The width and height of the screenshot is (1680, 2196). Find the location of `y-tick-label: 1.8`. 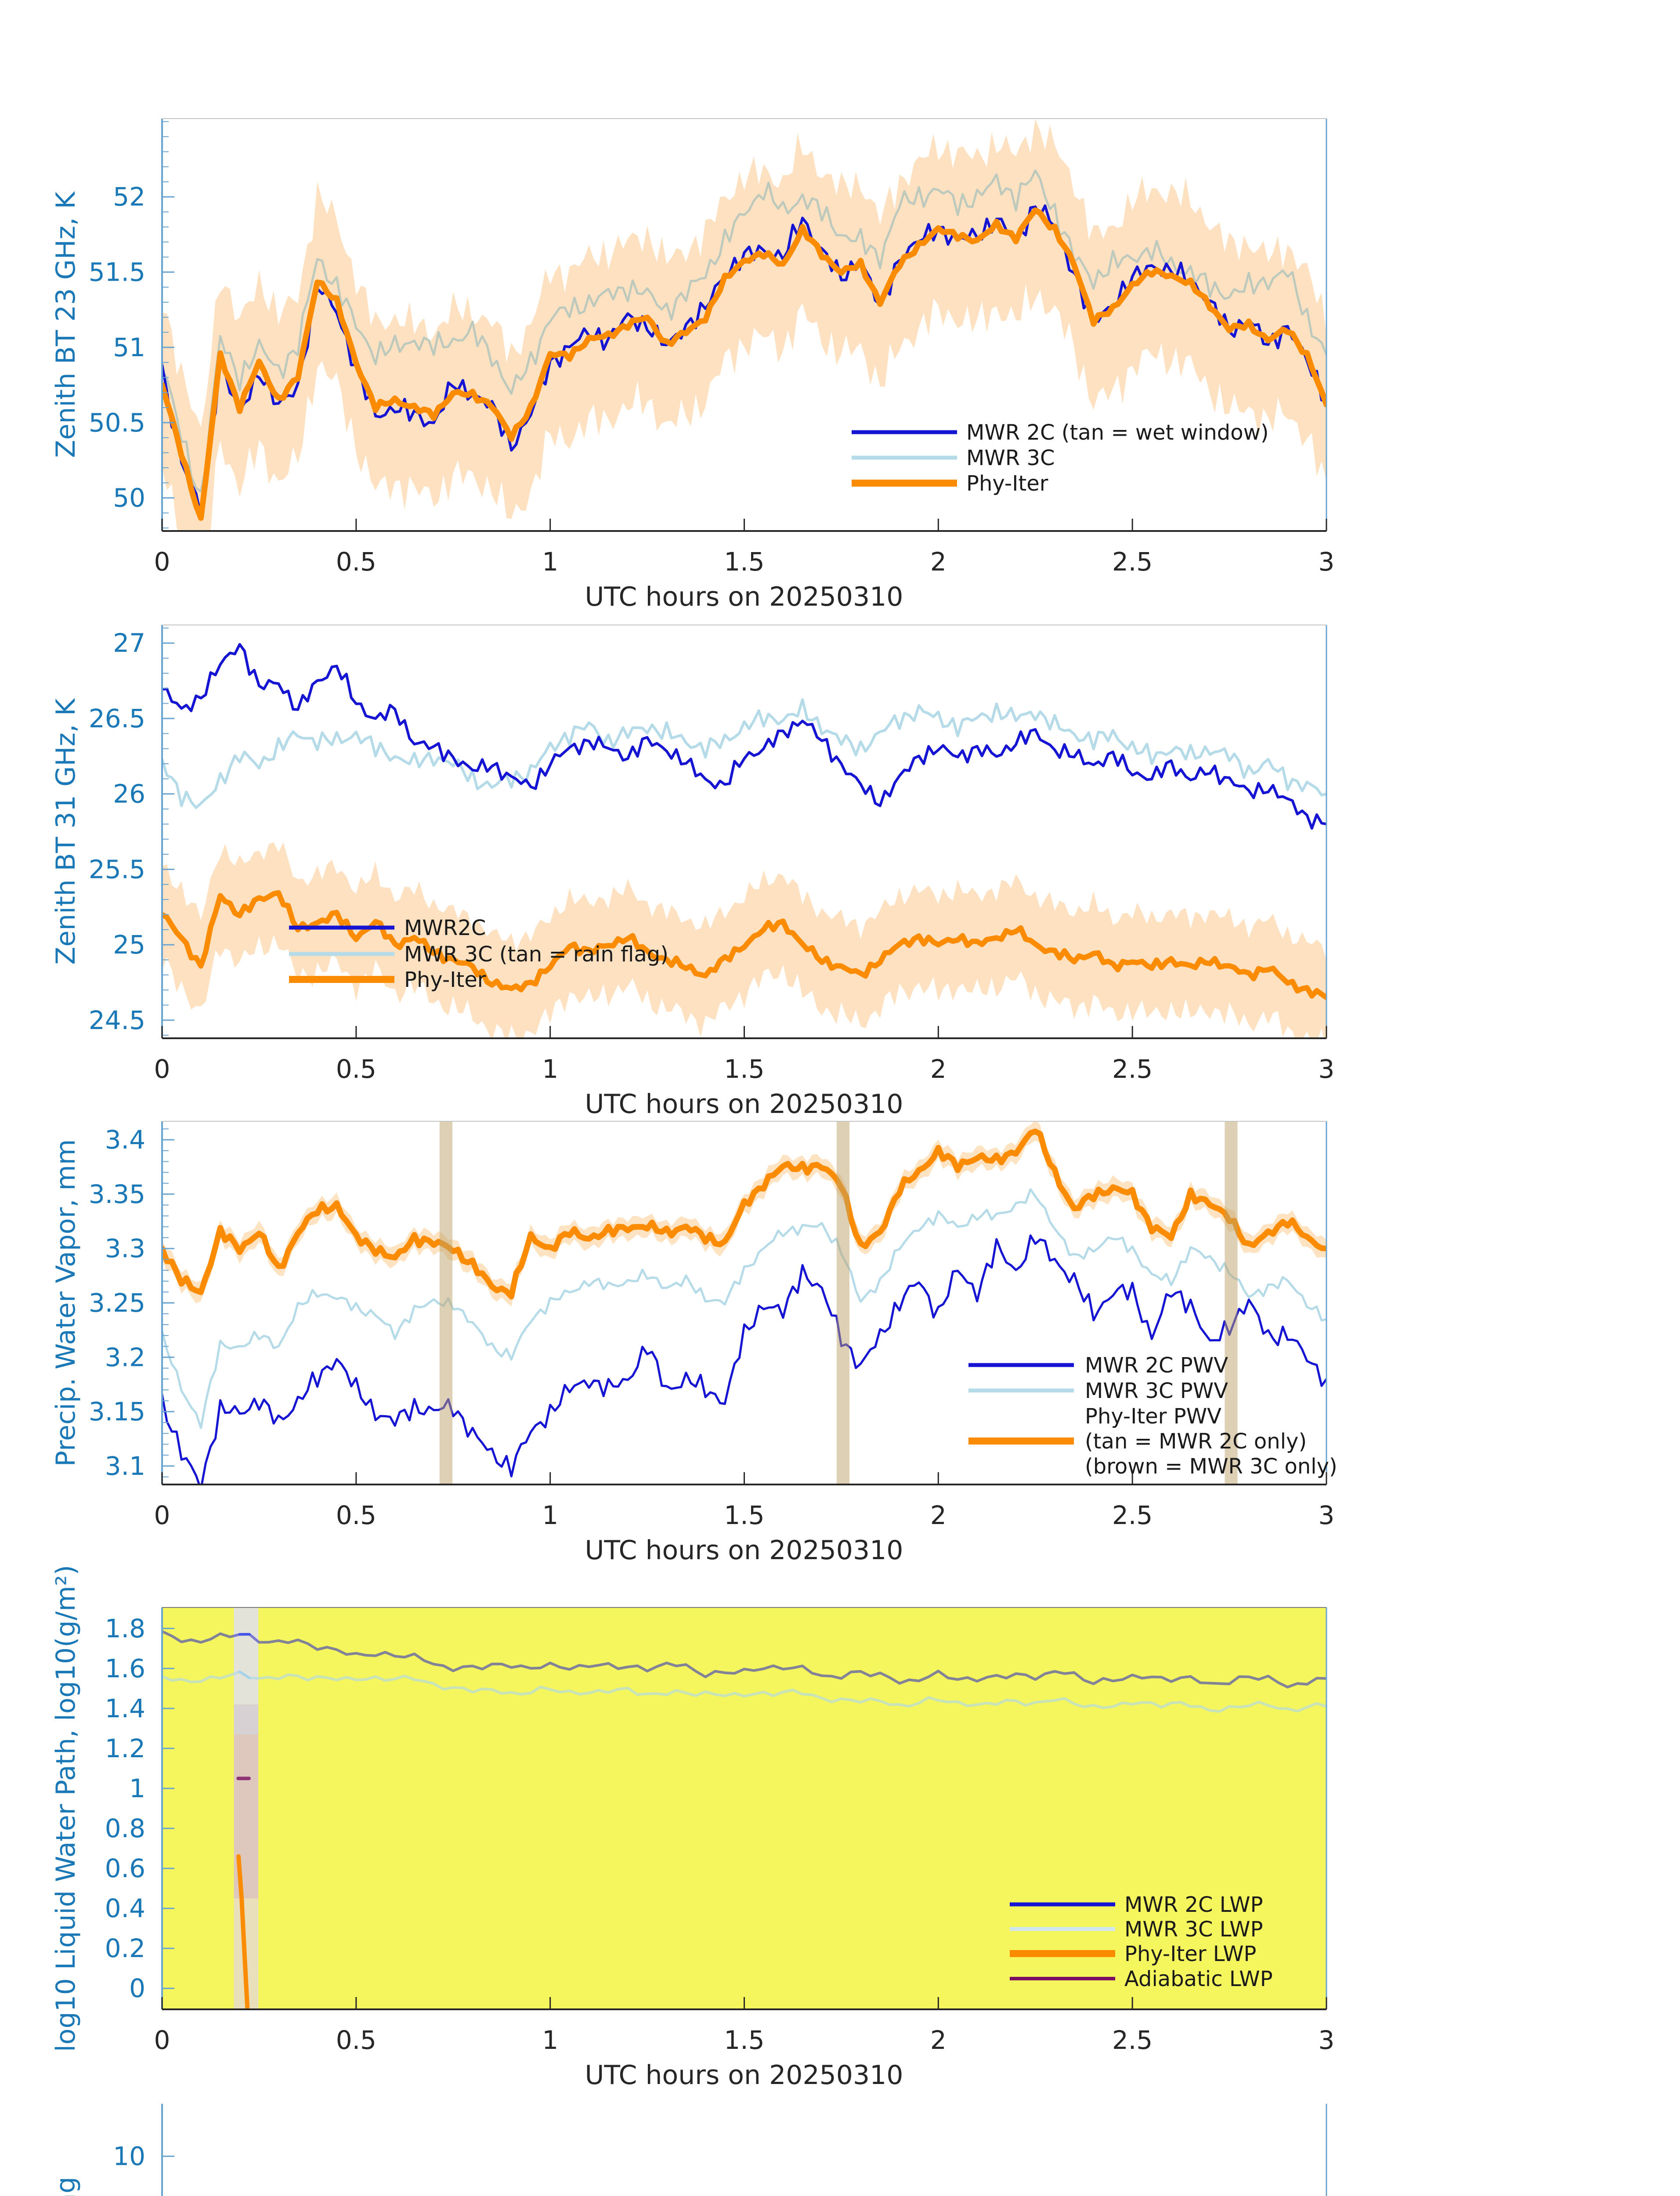

y-tick-label: 1.8 is located at coordinates (125, 1628).